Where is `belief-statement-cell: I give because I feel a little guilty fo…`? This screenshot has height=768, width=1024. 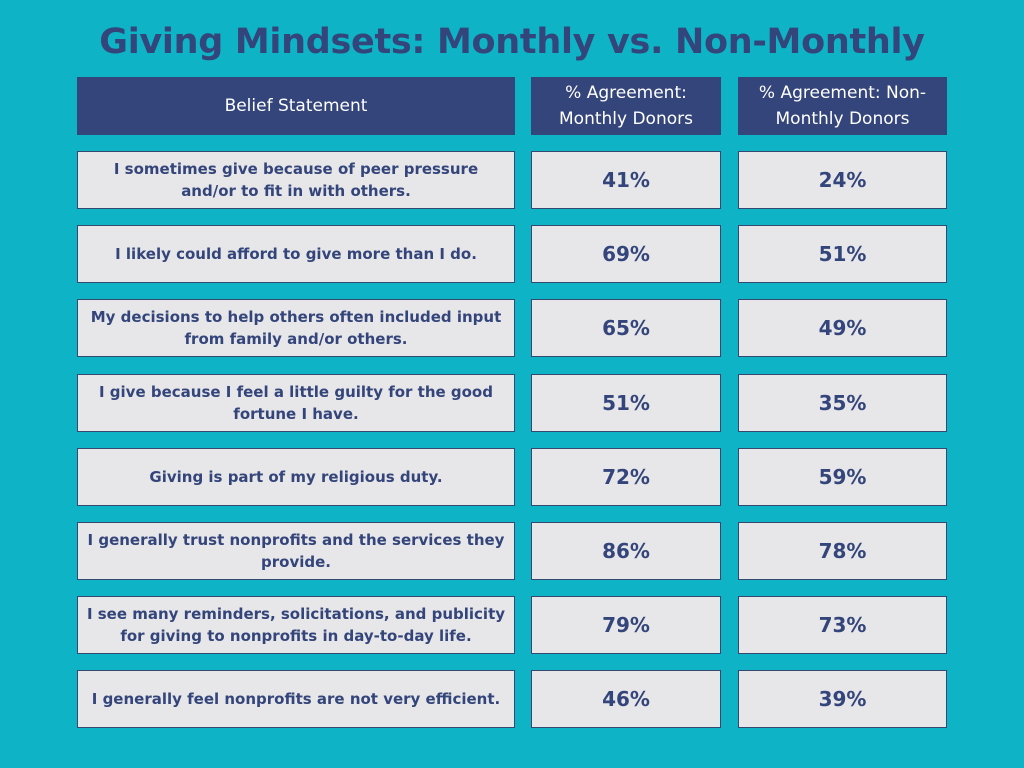
belief-statement-cell: I give because I feel a little guilty fo… is located at coordinates (296, 403).